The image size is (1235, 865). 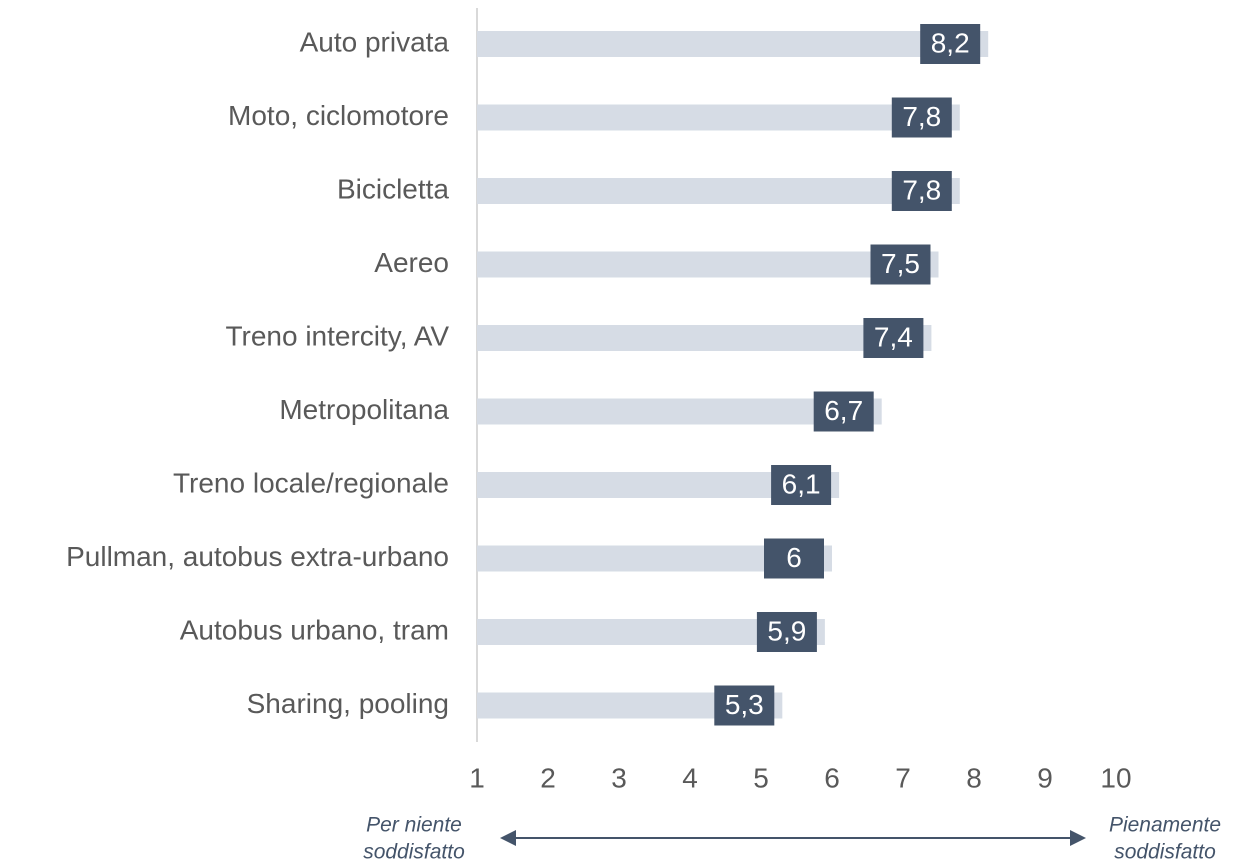 I want to click on x-tick-label: 10, so click(x=1115, y=777).